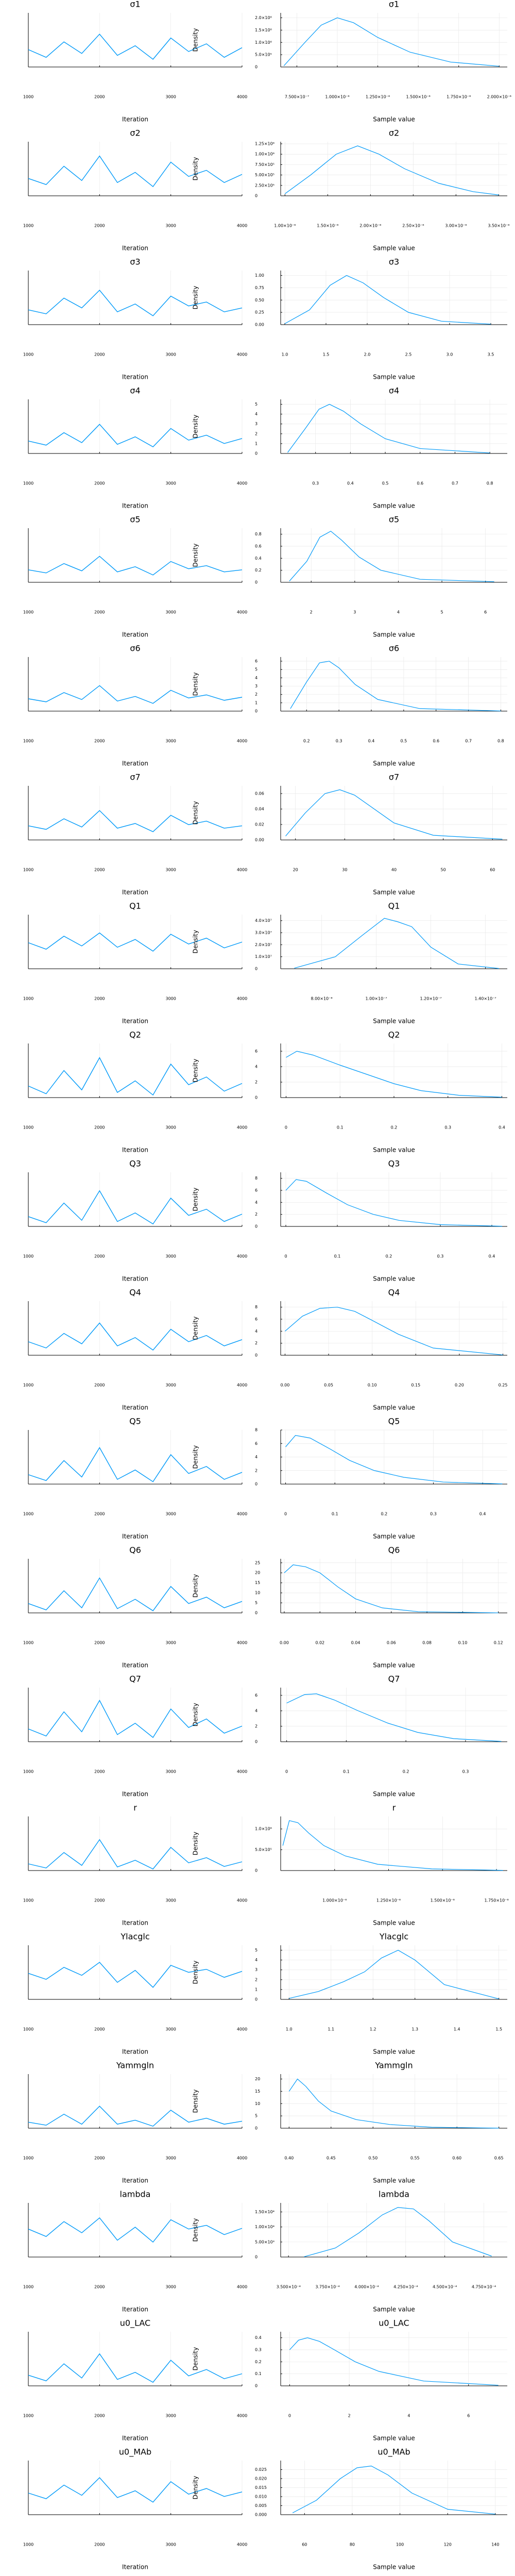 This screenshot has height=2576, width=515. I want to click on y-tick-label: 25, so click(257, 1562).